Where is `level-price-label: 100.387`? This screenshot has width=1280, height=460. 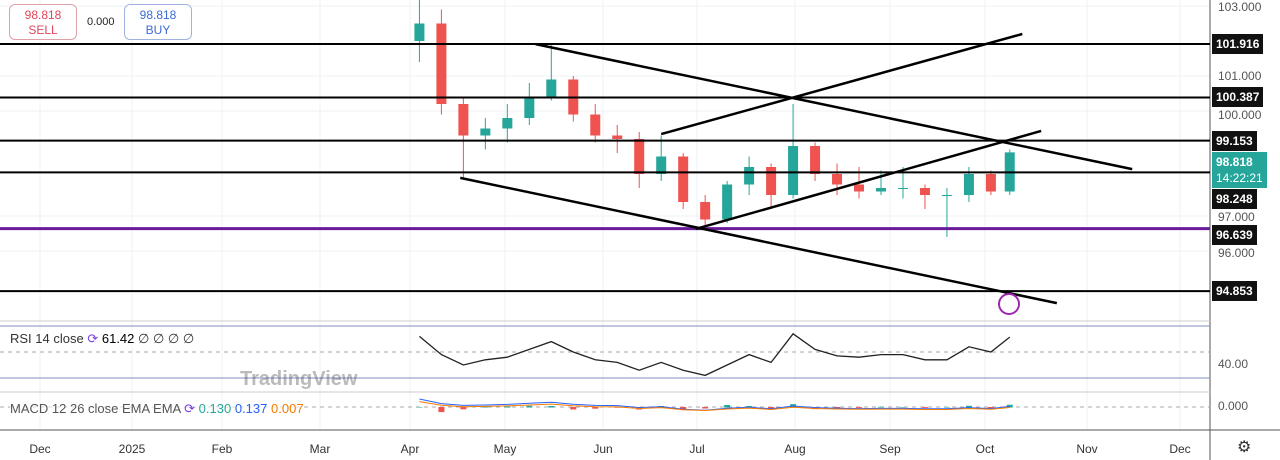
level-price-label: 100.387 is located at coordinates (1238, 97).